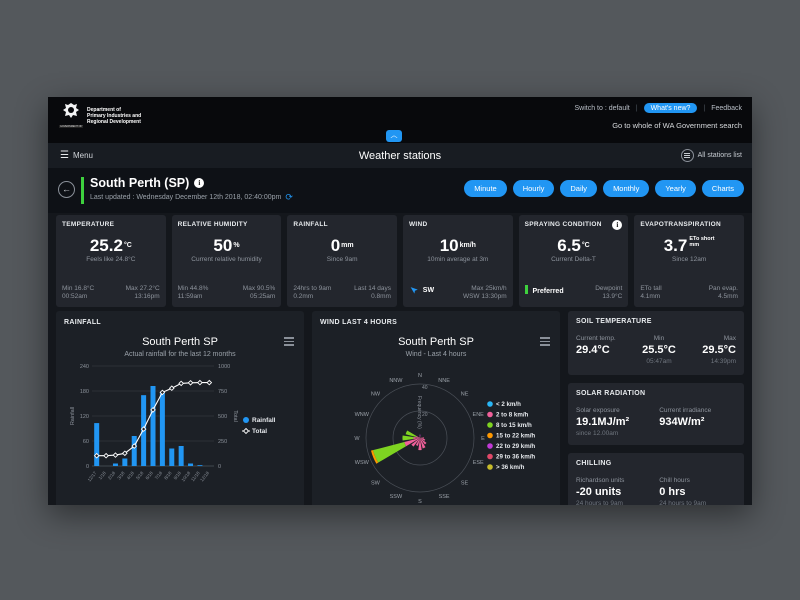 The height and width of the screenshot is (600, 800). Describe the element at coordinates (548, 291) in the screenshot. I see `spraying-status: Preferred` at that location.